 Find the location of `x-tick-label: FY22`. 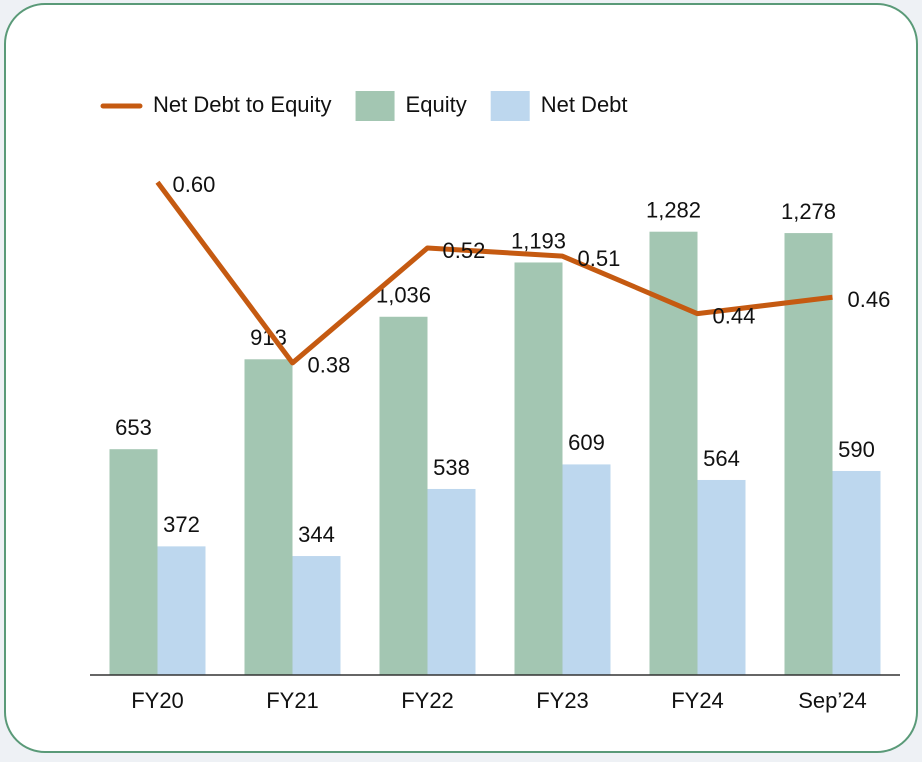

x-tick-label: FY22 is located at coordinates (427, 700).